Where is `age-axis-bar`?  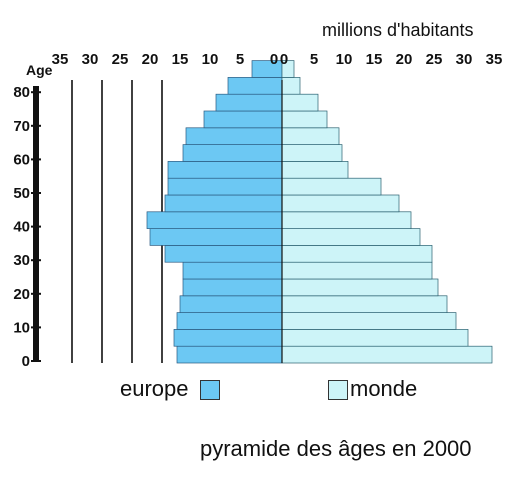 age-axis-bar is located at coordinates (36, 224).